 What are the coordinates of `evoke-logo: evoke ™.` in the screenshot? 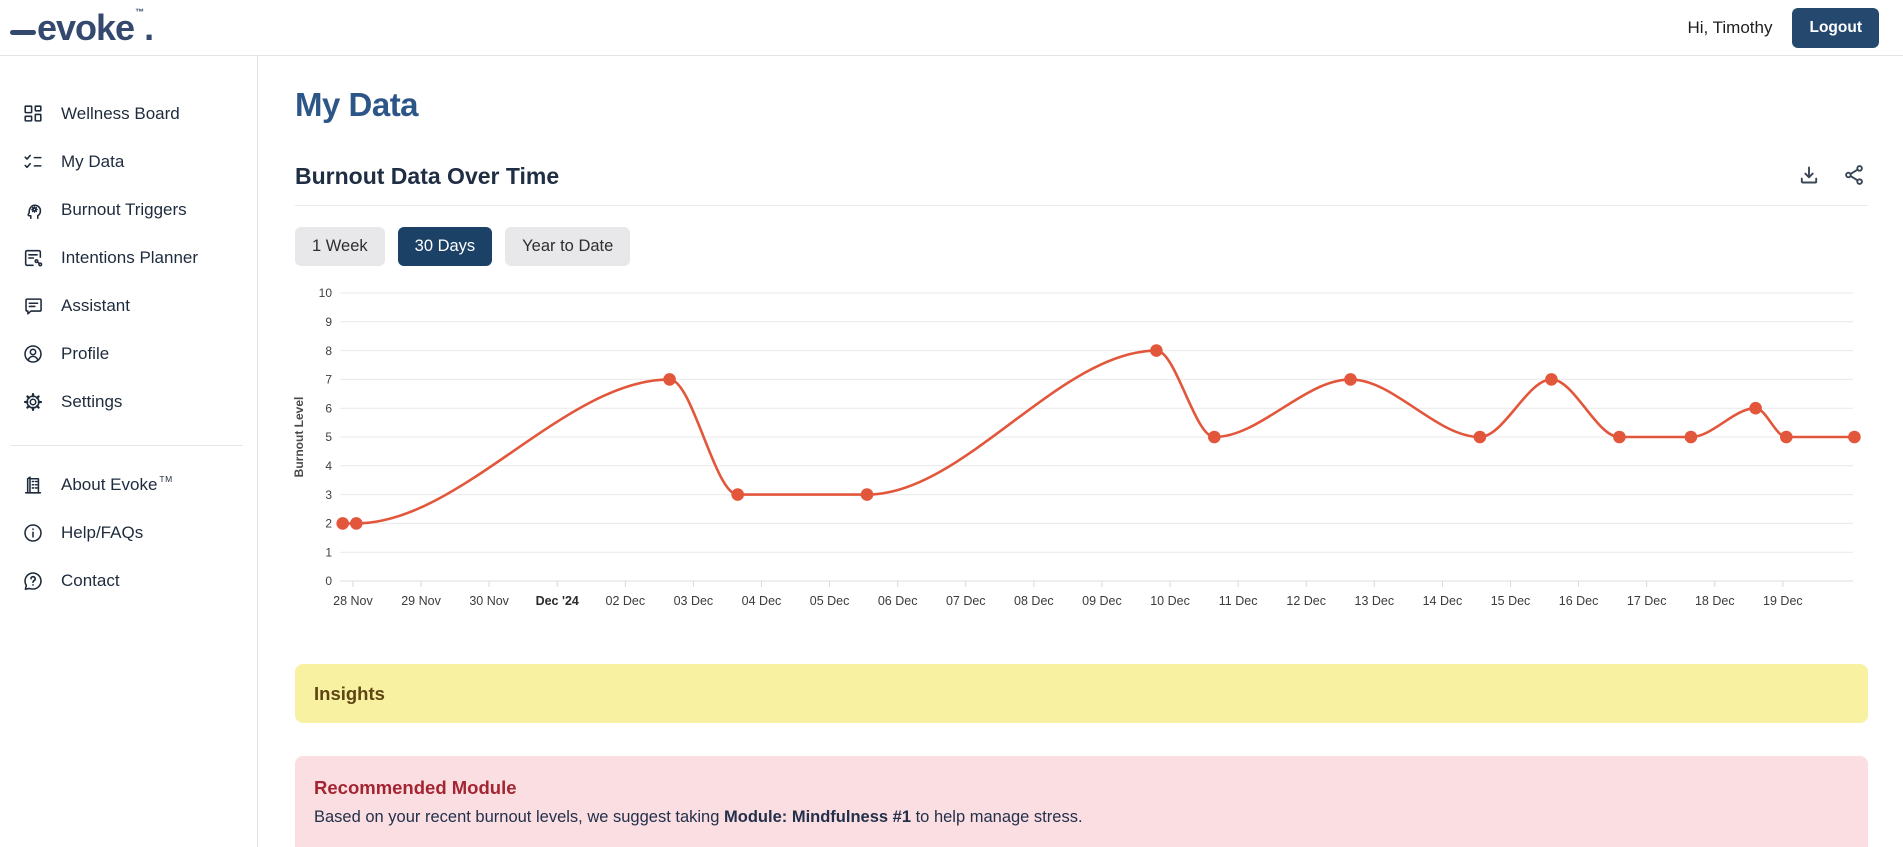 It's located at (82, 27).